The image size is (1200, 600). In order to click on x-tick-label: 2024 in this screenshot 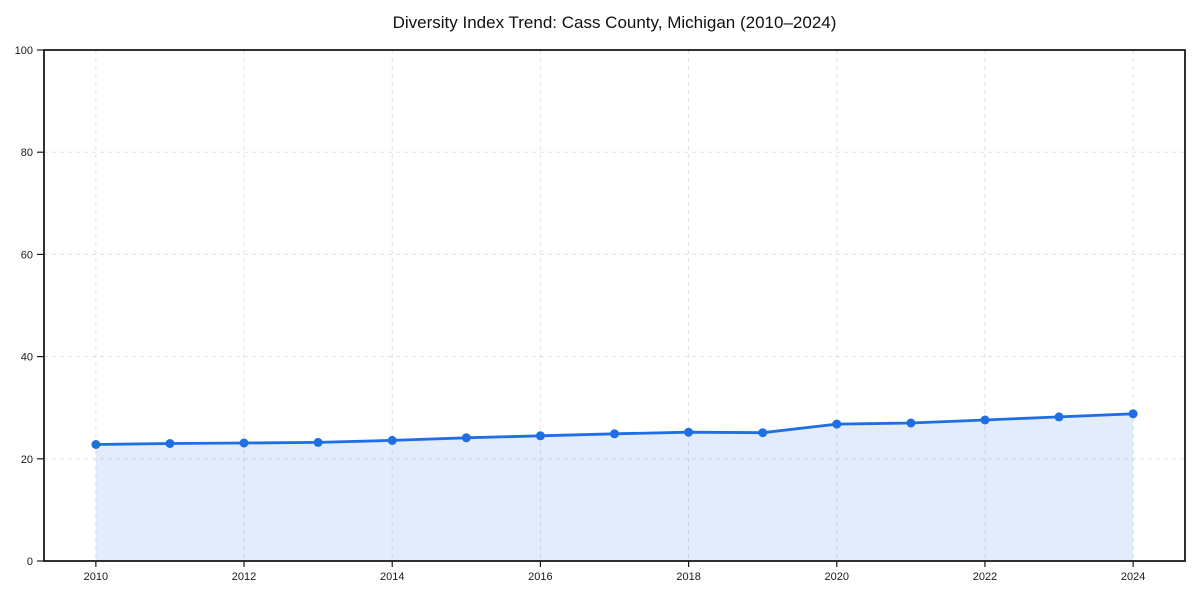, I will do `click(1133, 577)`.